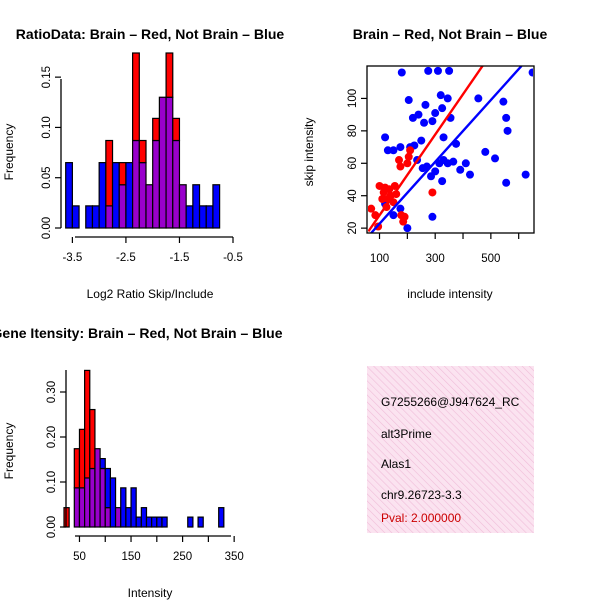  Describe the element at coordinates (353, 130) in the screenshot. I see `scatter-y-tick-label: 80` at that location.